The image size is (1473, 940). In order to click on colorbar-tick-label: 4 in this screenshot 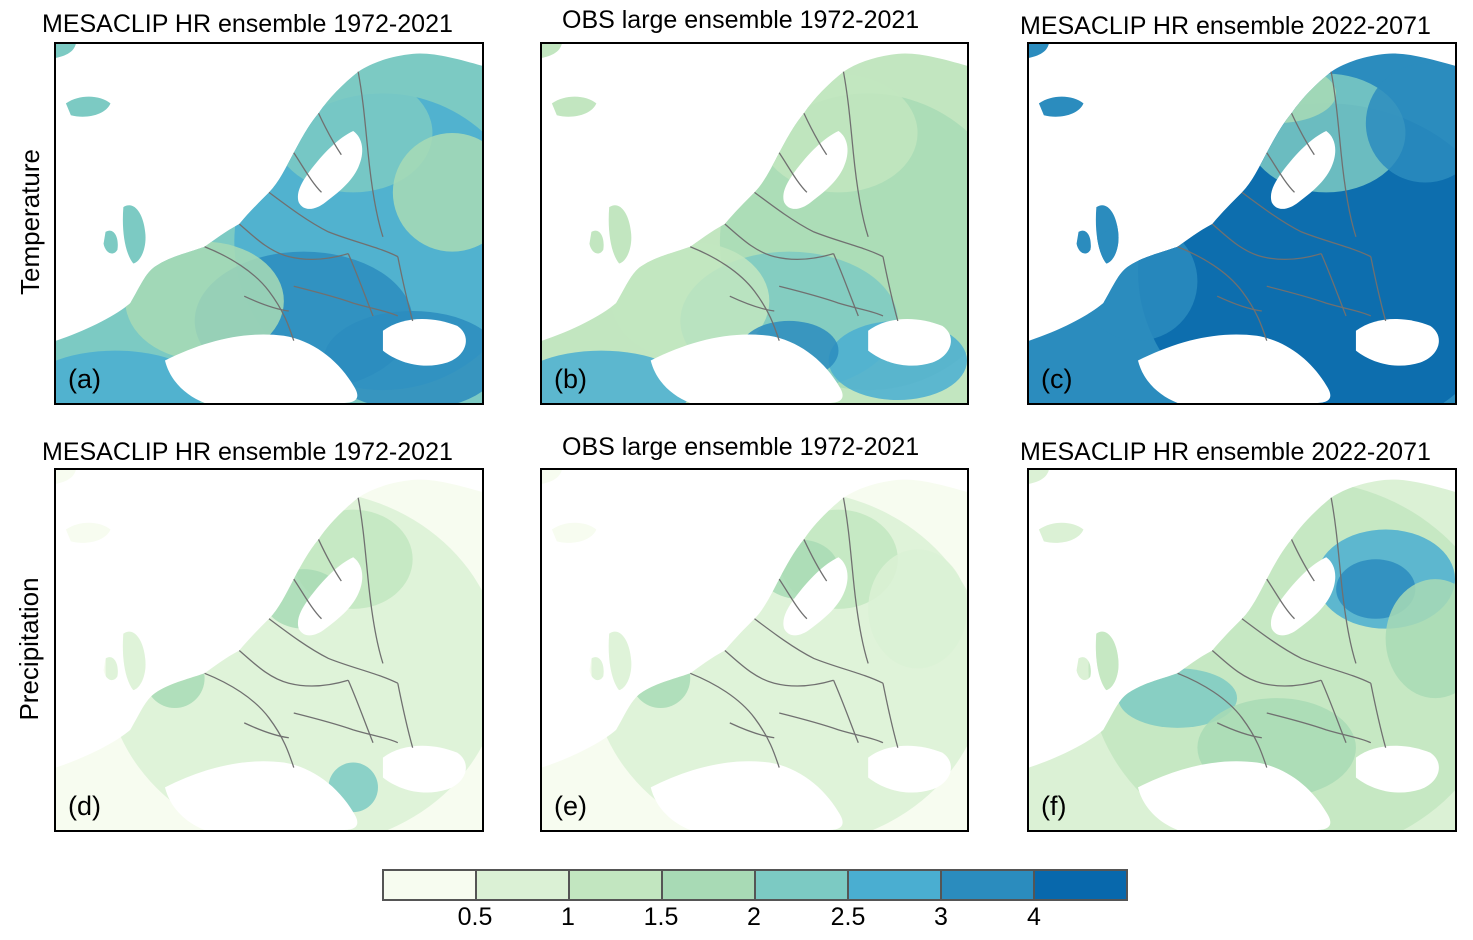, I will do `click(1034, 917)`.